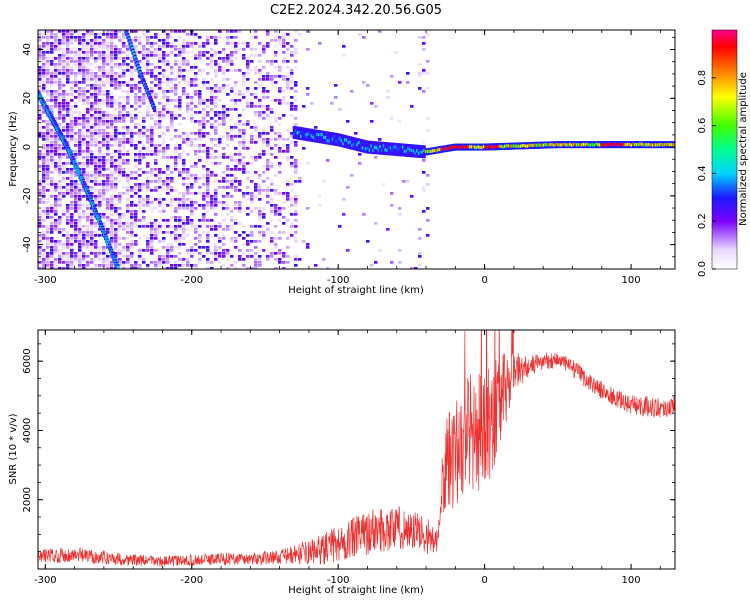 This screenshot has width=750, height=600. I want to click on reflection-track-halo, so click(363, 146).